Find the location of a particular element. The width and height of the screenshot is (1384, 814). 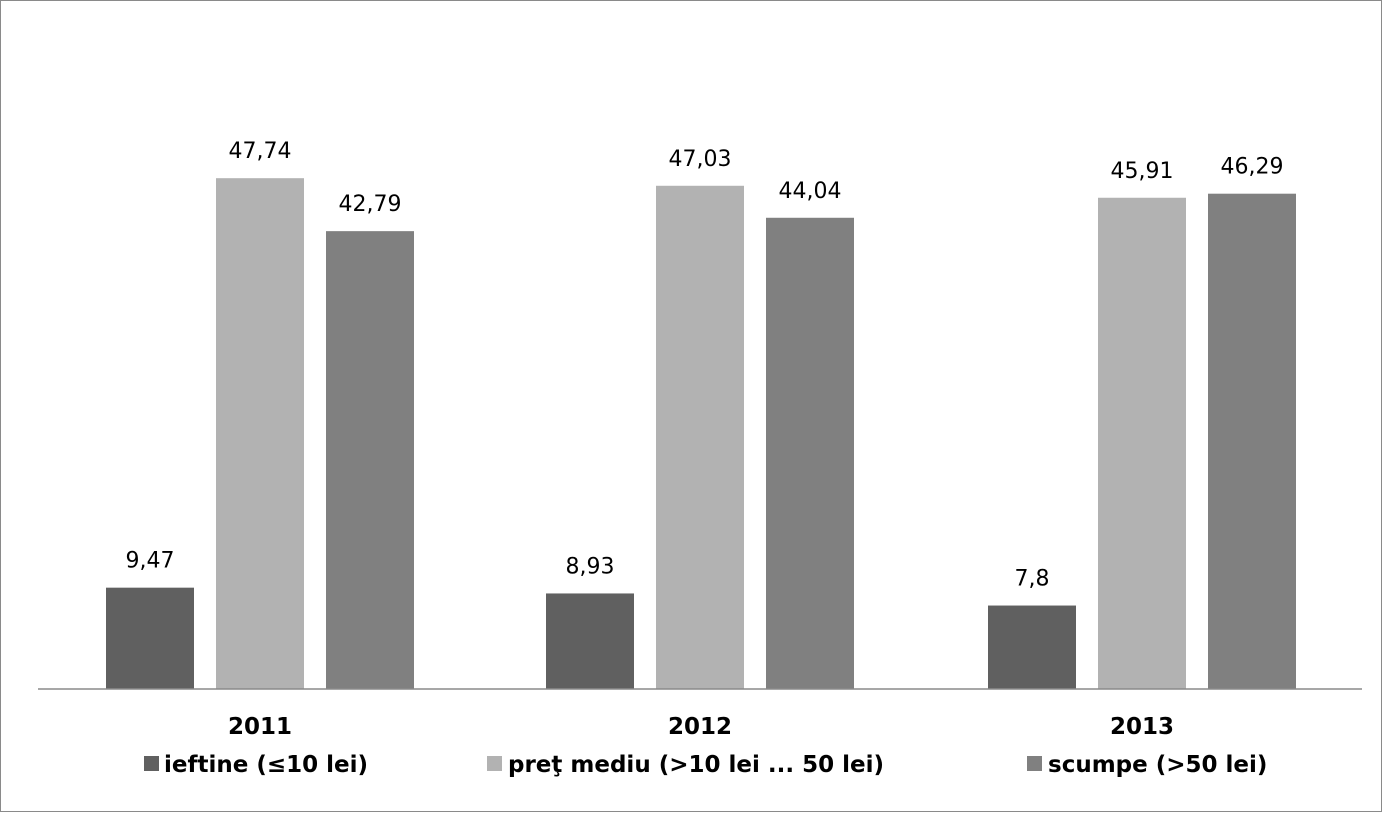

value-label-2012-series-2: 47,03 is located at coordinates (700, 159).